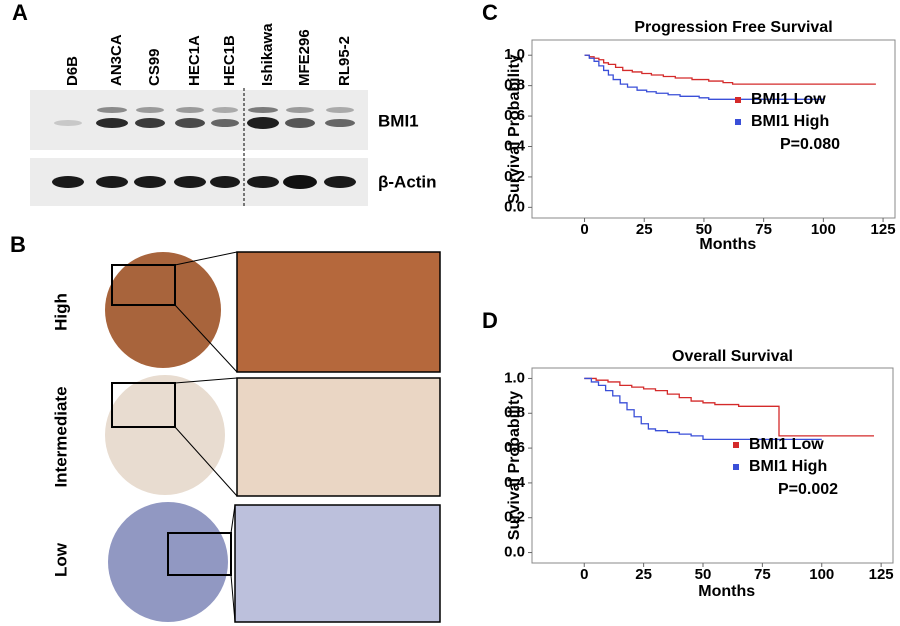 The height and width of the screenshot is (626, 900). I want to click on panel-label: B, so click(18, 244).